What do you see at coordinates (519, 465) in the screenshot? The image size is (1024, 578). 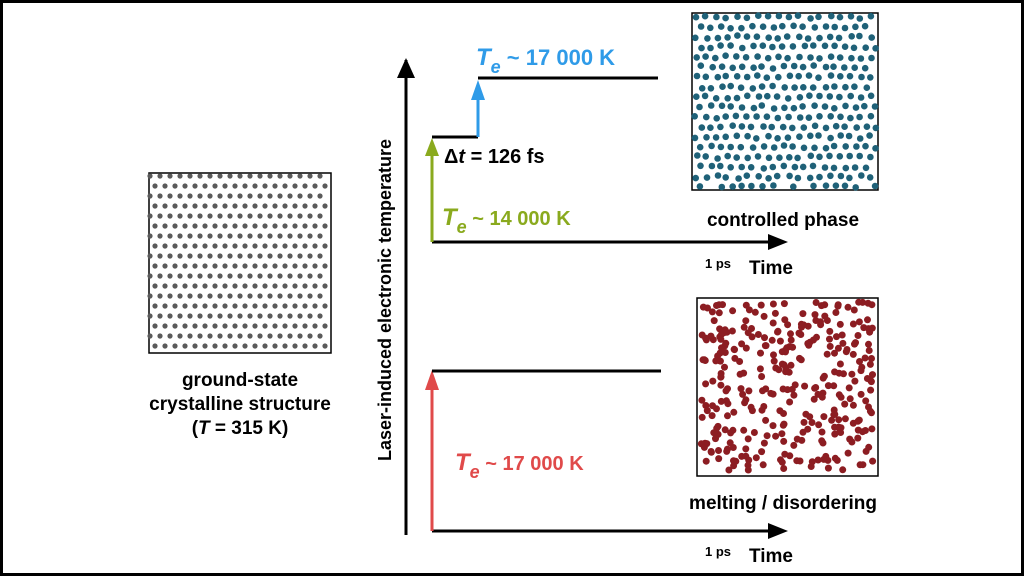 I see `te-bottom-label: Te ~ 17 000 K` at bounding box center [519, 465].